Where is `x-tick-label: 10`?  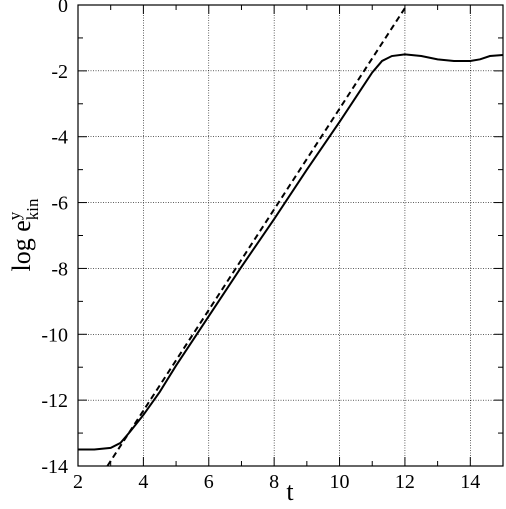 x-tick-label: 10 is located at coordinates (340, 482).